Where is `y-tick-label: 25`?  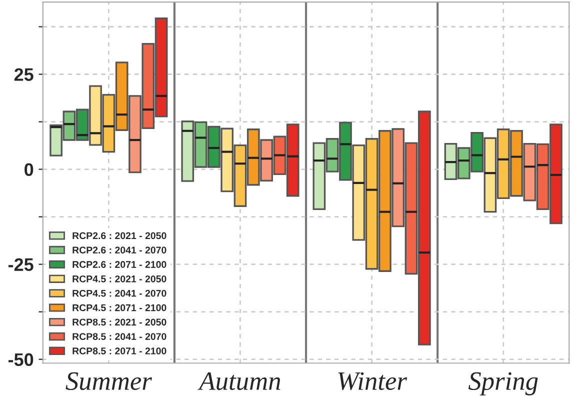
y-tick-label: 25 is located at coordinates (24, 74).